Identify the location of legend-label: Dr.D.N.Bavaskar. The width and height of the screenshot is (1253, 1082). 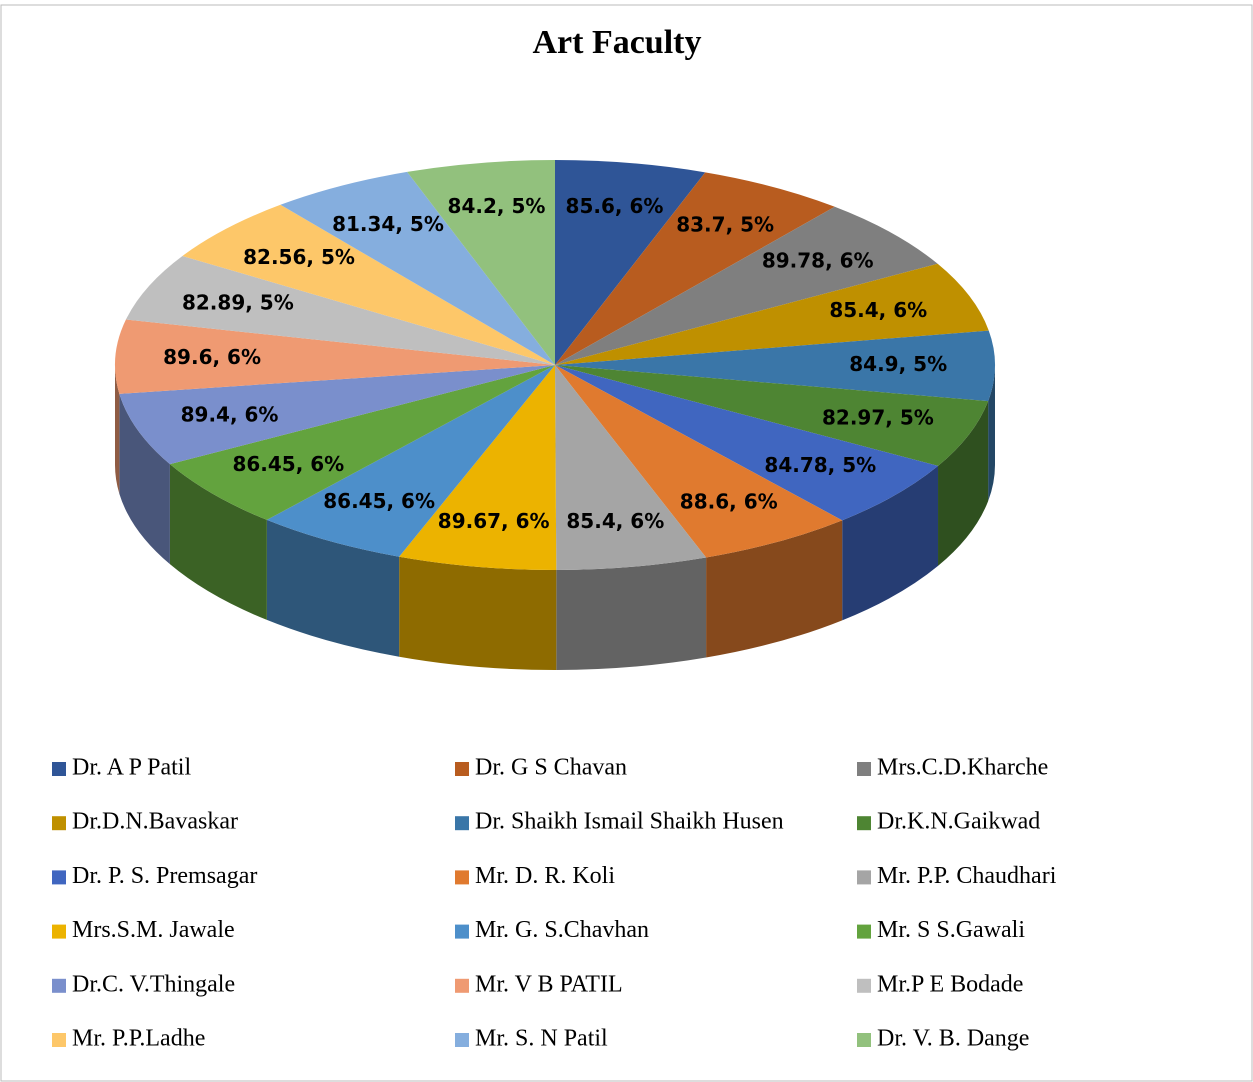
(155, 822).